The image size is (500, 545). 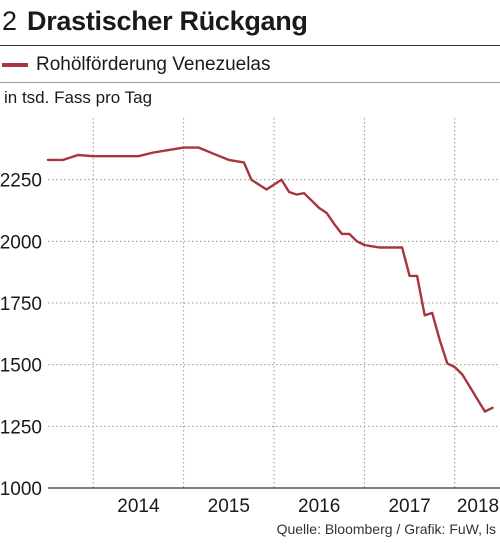 I want to click on title-rule, so click(x=250, y=45).